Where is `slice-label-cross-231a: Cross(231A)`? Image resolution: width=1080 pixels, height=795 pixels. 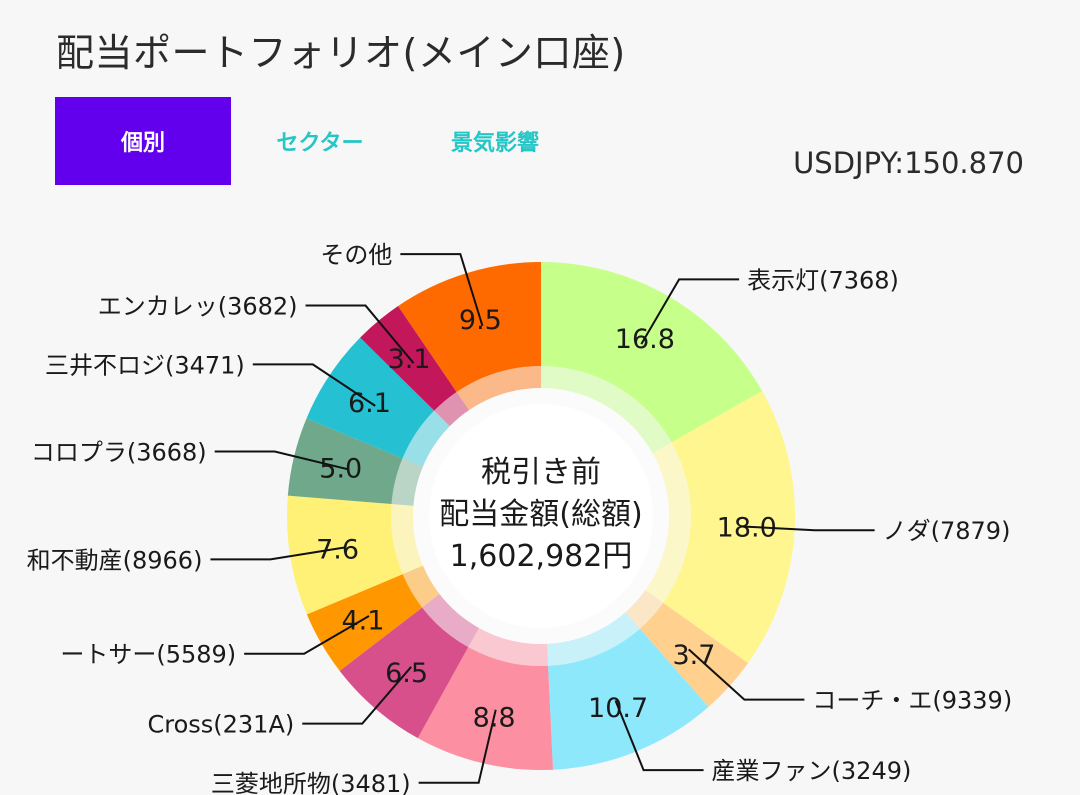 slice-label-cross-231a: Cross(231A) is located at coordinates (220, 725).